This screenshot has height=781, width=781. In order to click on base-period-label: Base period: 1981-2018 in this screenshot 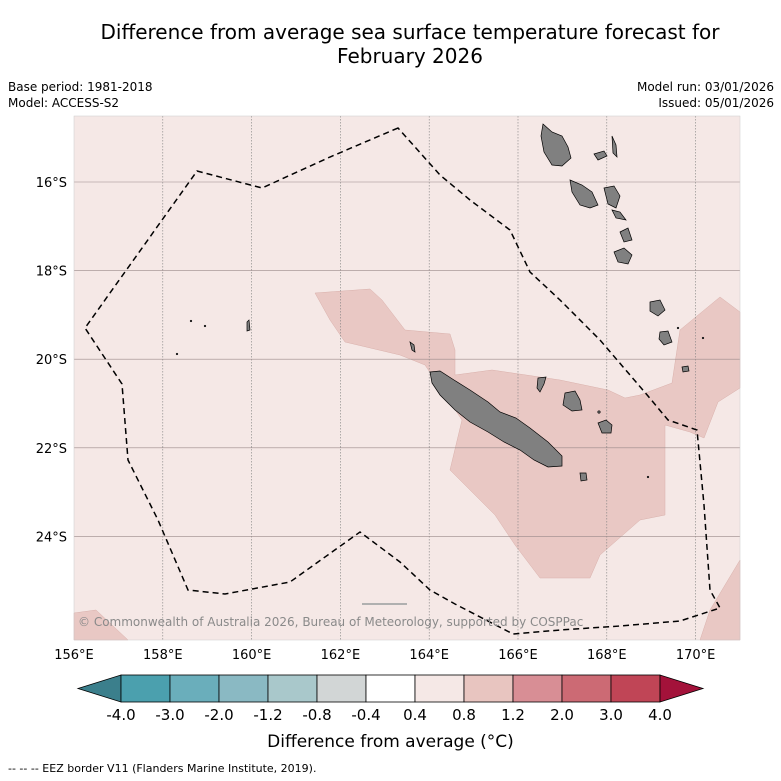, I will do `click(80, 87)`.